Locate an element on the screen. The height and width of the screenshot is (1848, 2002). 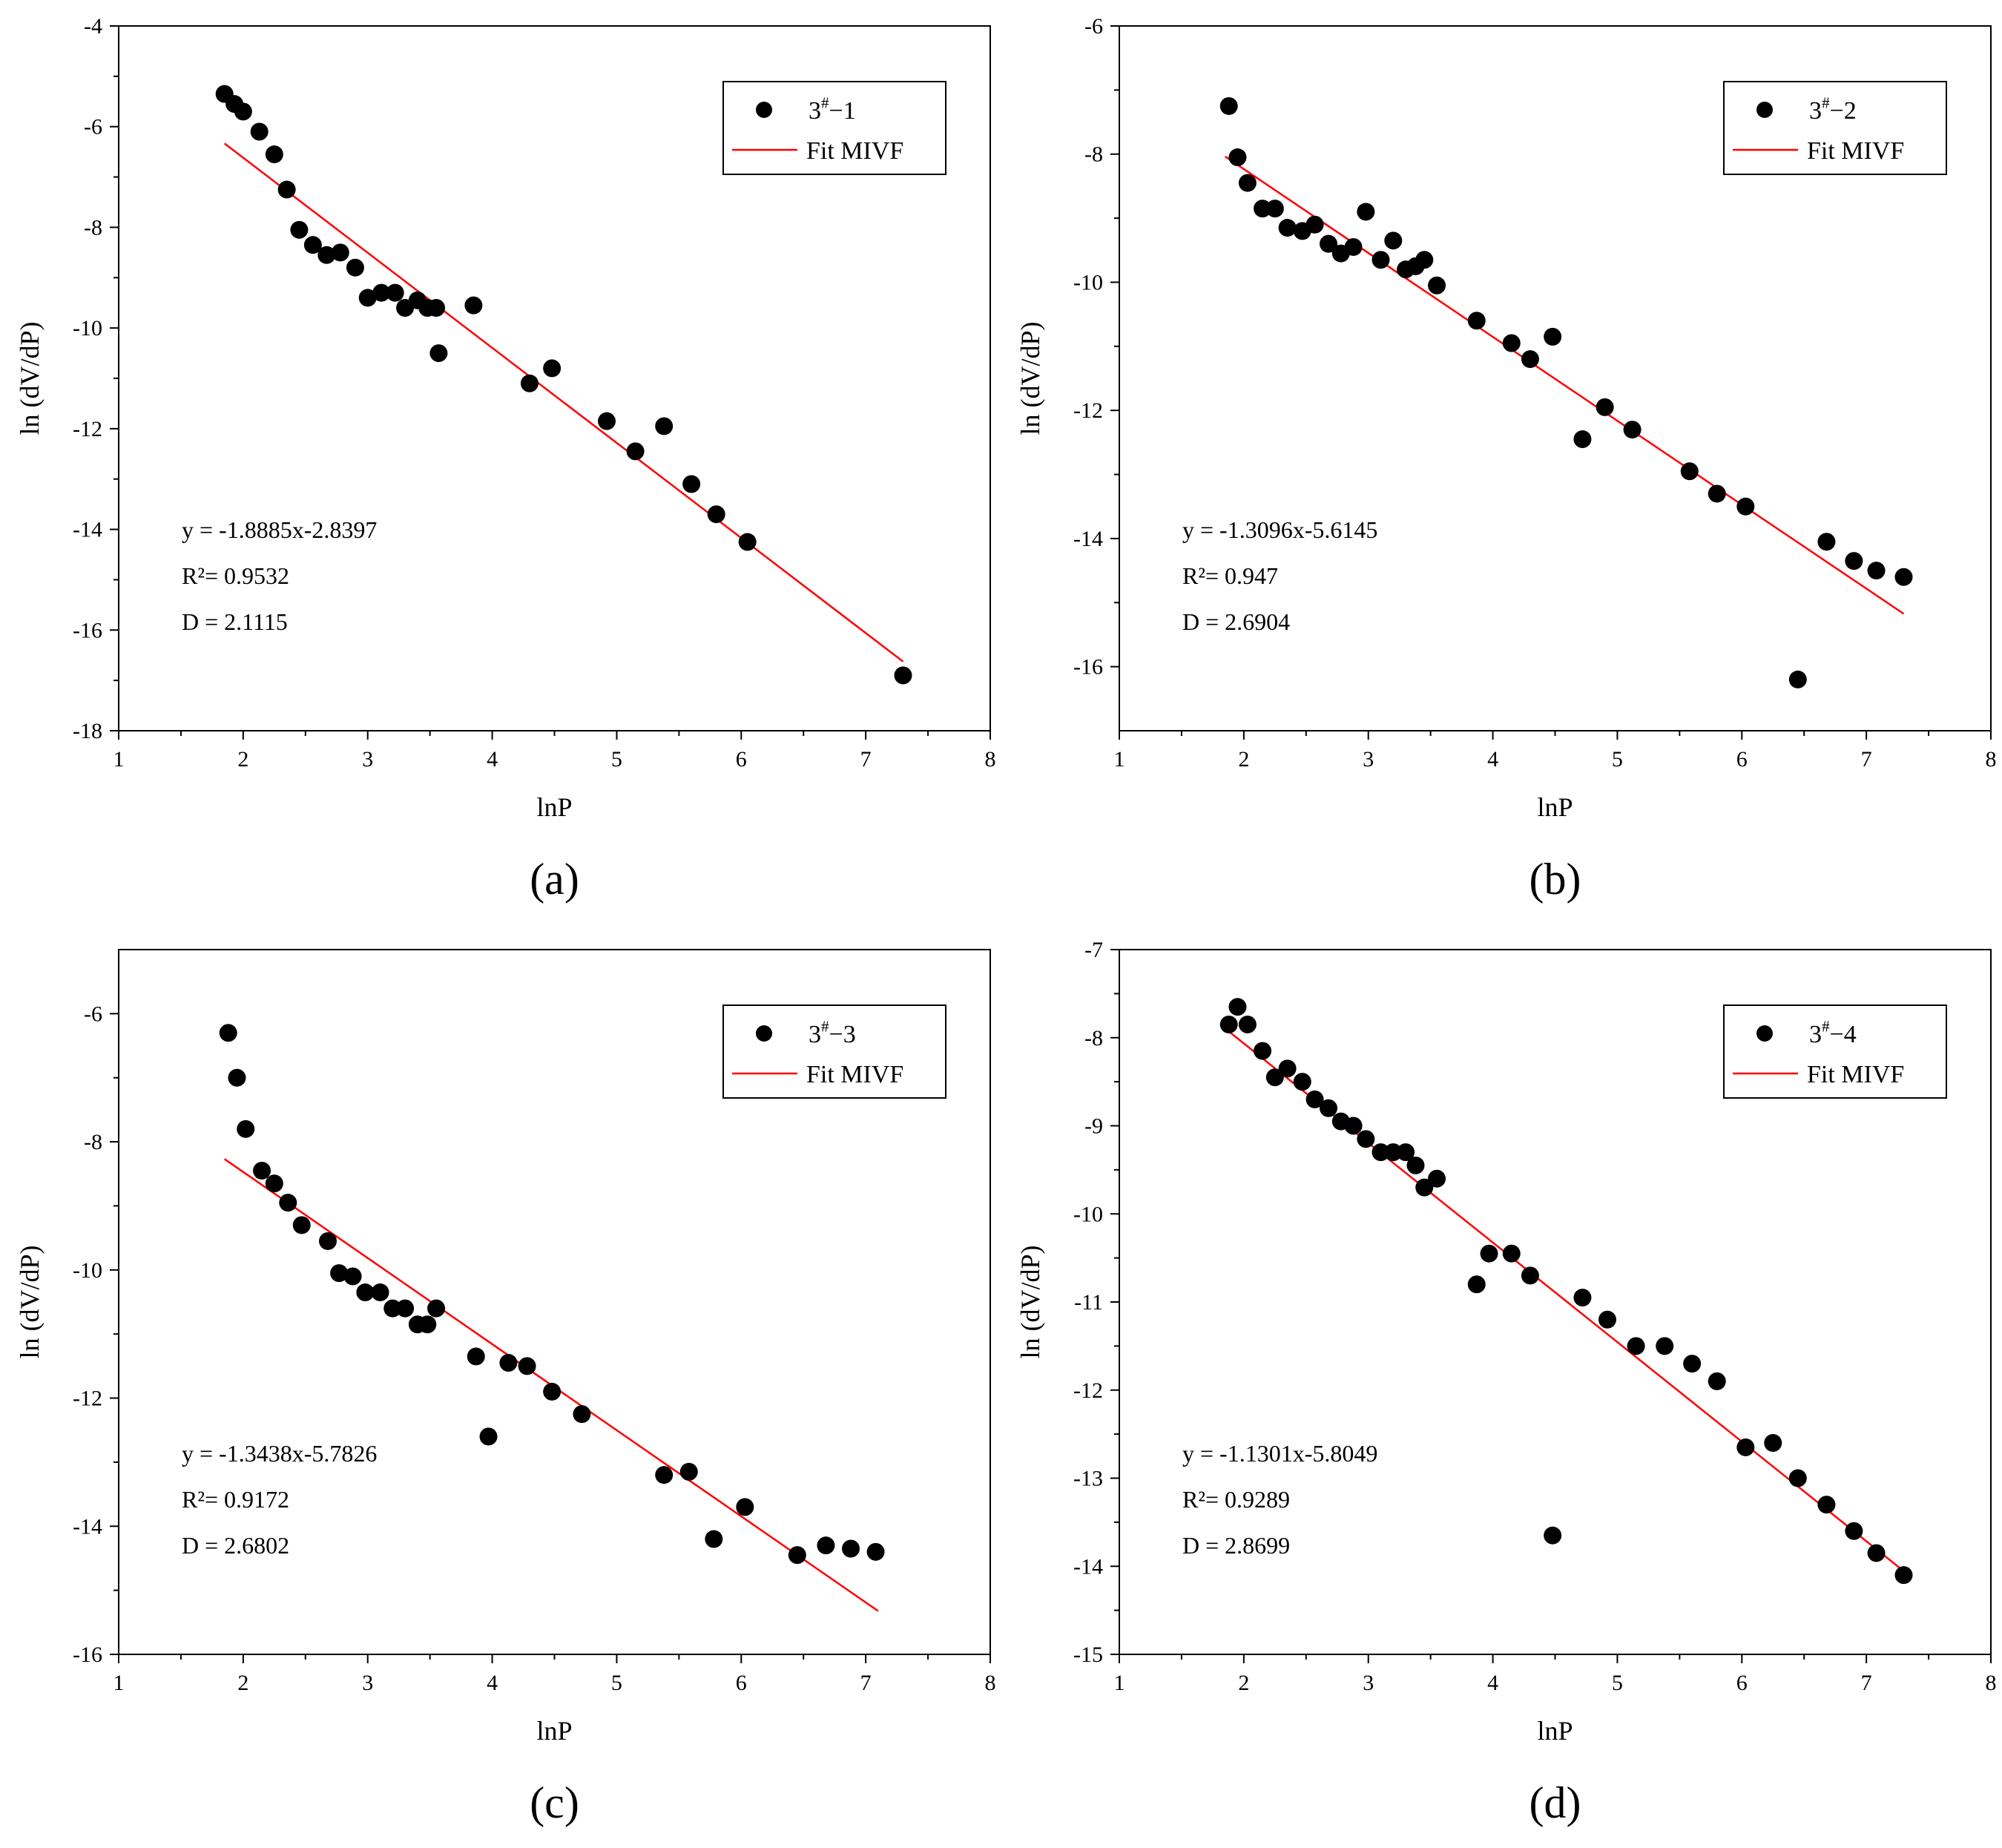
annotation-text: D = 2.1115 is located at coordinates (235, 621).